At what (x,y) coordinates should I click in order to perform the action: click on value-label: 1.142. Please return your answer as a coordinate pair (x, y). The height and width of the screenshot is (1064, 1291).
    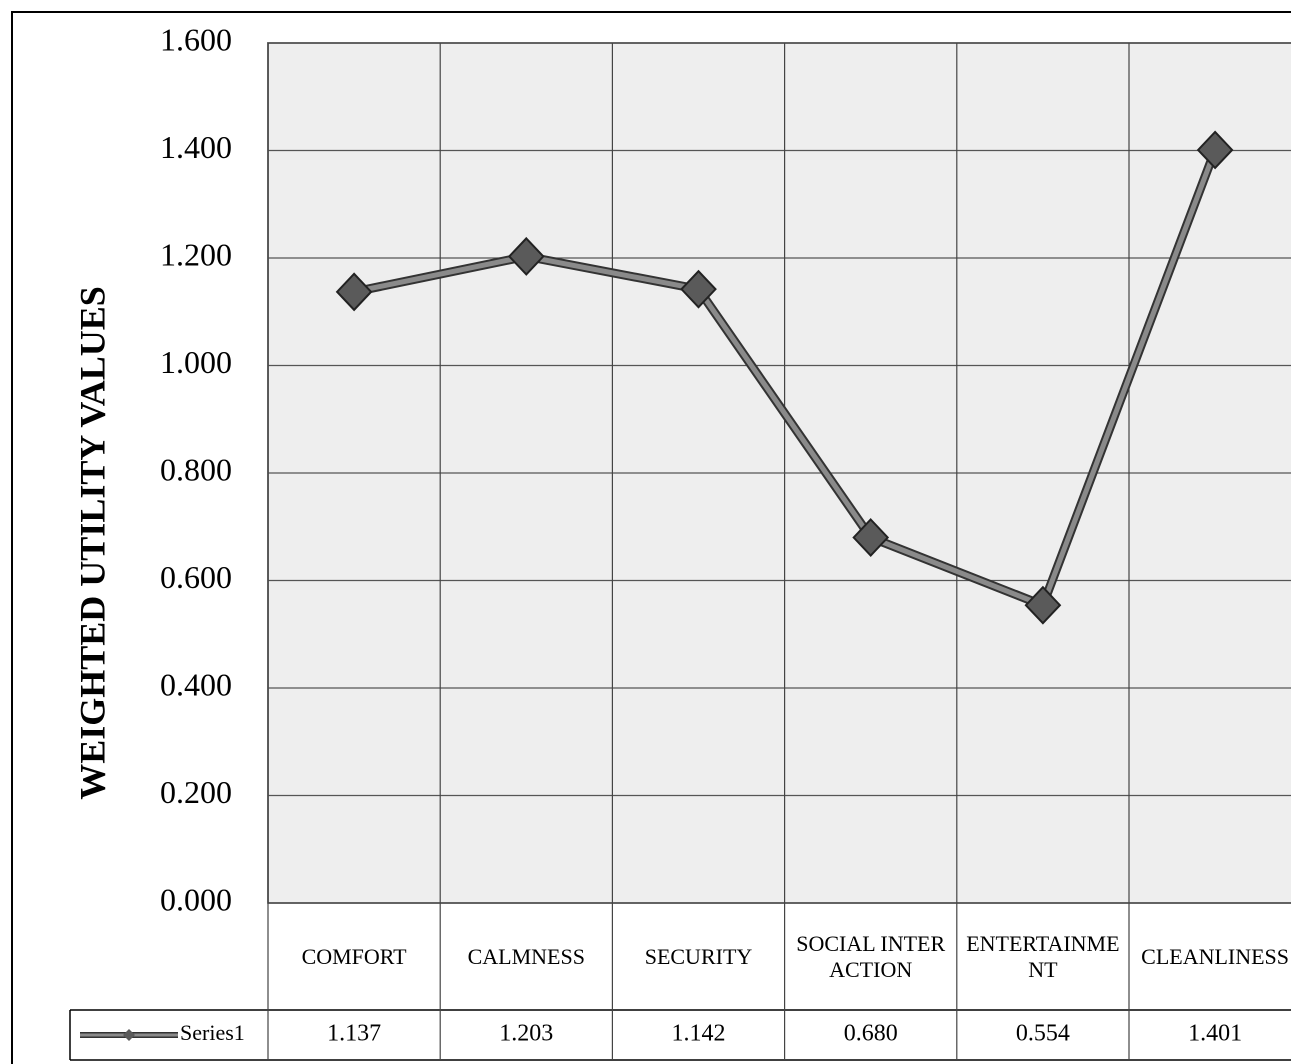
    Looking at the image, I should click on (699, 1034).